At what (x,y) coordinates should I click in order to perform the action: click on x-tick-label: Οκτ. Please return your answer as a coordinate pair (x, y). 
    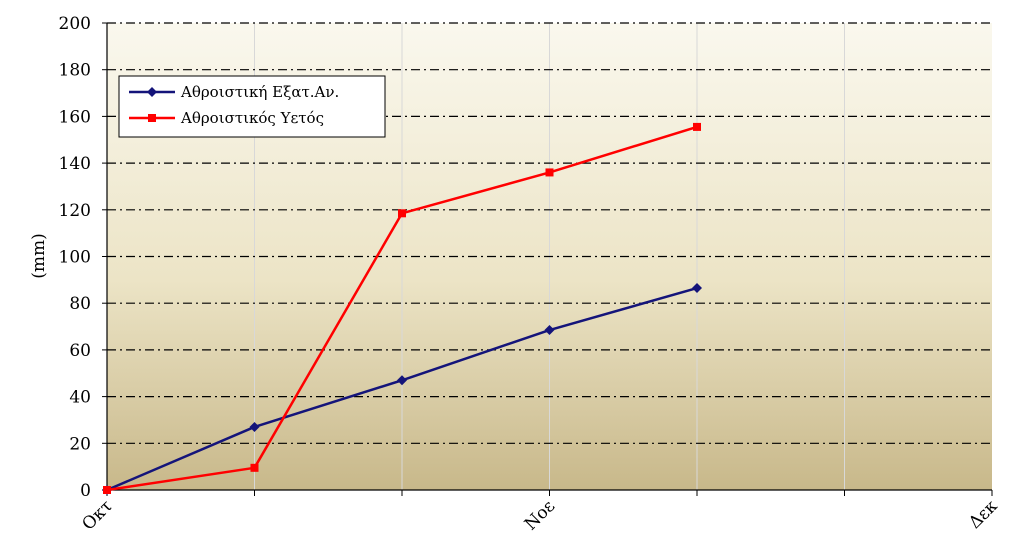
    Looking at the image, I should click on (97, 515).